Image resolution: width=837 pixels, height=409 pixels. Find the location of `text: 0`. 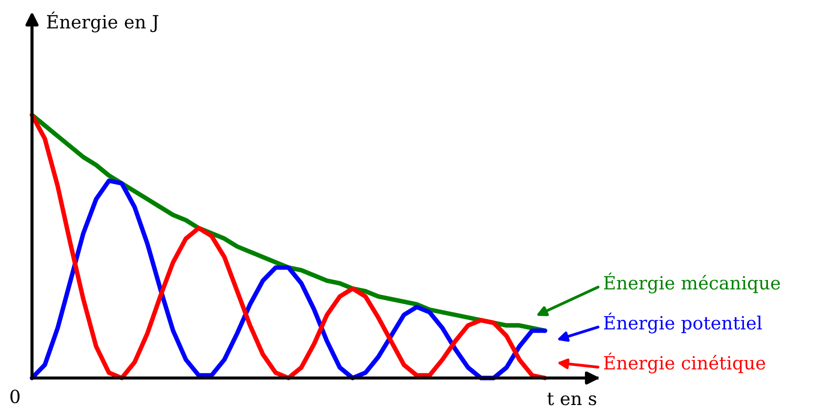

text: 0 is located at coordinates (15, 397).